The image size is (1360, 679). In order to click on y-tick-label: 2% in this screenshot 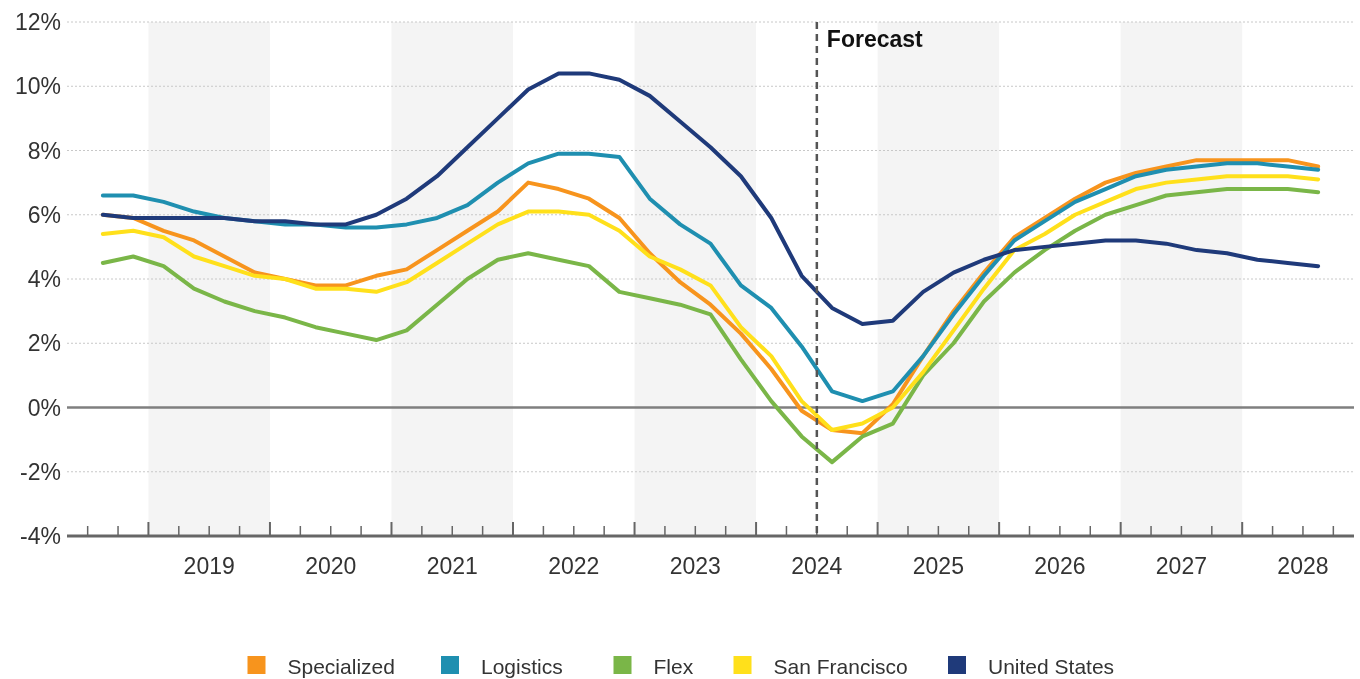, I will do `click(44, 343)`.